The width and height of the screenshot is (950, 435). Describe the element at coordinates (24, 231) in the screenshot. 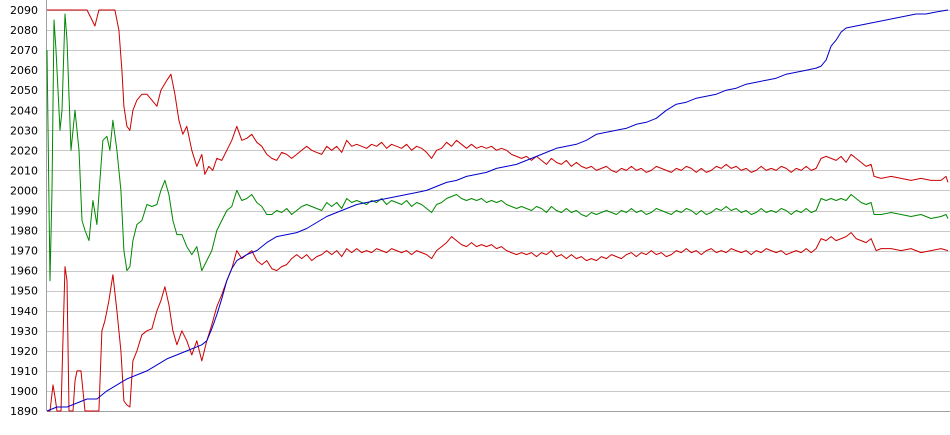

I see `y-tick-label: 1980` at that location.